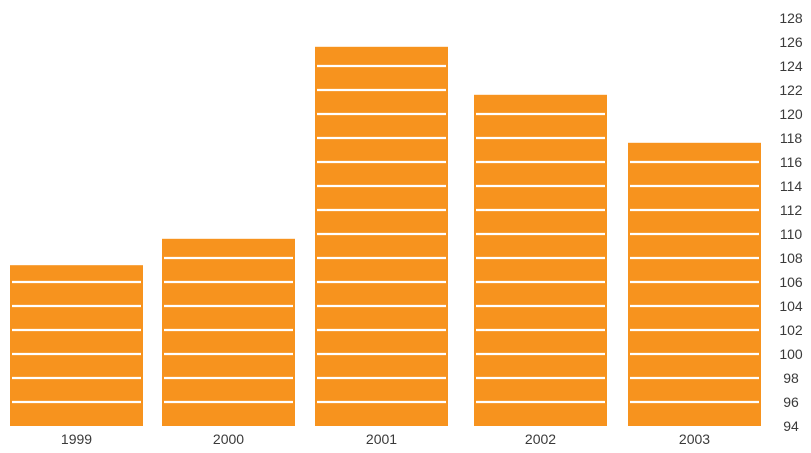 This screenshot has width=811, height=453. I want to click on y-tick-label-106: 106, so click(791, 282).